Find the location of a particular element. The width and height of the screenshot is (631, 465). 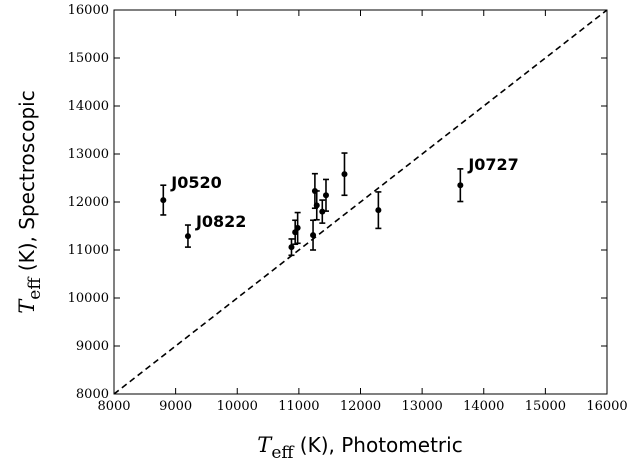

x-tick-label: 13000 is located at coordinates (421, 406).